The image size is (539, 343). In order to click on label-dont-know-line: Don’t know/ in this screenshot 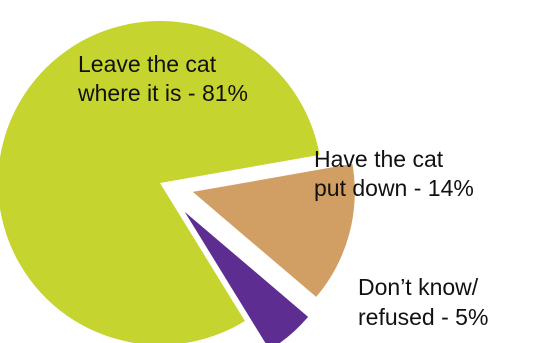, I will do `click(418, 287)`.